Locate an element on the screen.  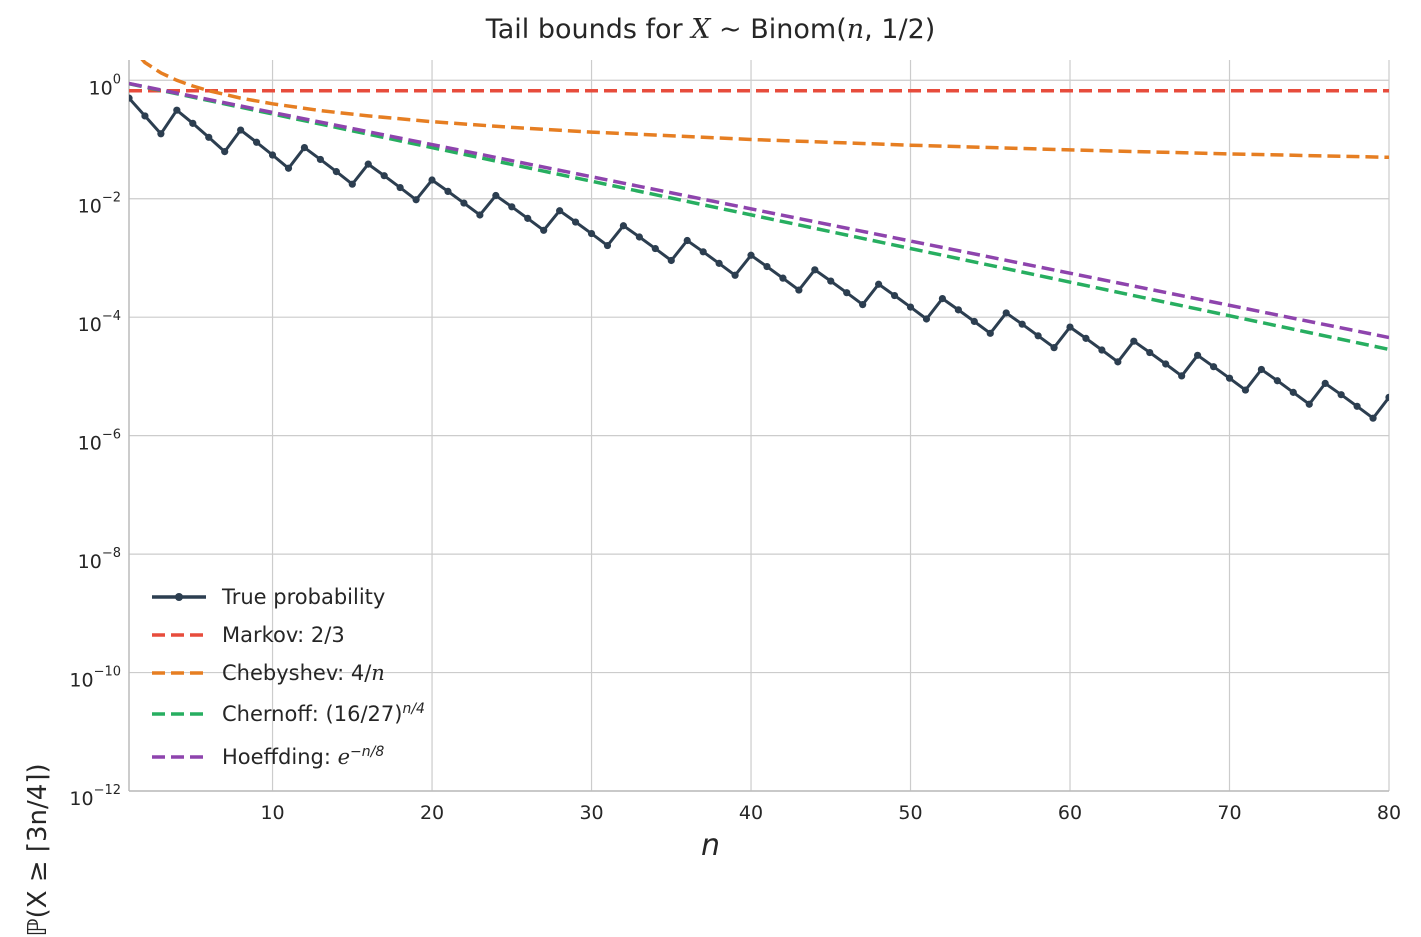
y-tick-label: 10⁻⁴ is located at coordinates (99, 322).